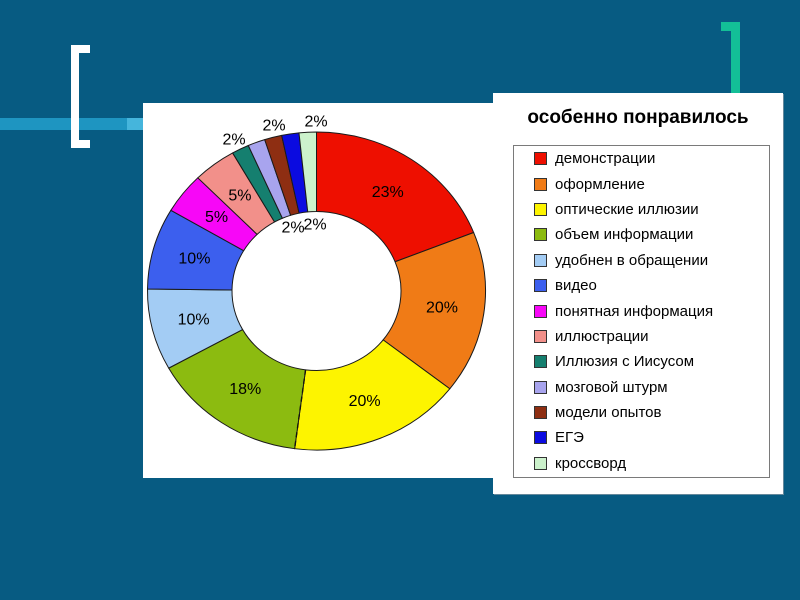 This screenshot has width=800, height=600. Describe the element at coordinates (730, 57) in the screenshot. I see `right-corner-decoration` at that location.